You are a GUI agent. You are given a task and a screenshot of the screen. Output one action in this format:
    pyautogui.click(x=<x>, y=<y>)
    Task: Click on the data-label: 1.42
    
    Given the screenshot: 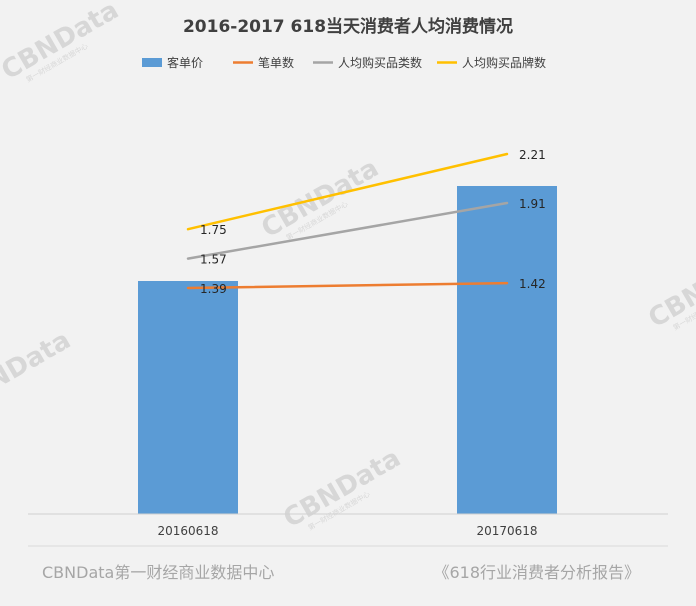 What is the action you would take?
    pyautogui.click(x=532, y=284)
    